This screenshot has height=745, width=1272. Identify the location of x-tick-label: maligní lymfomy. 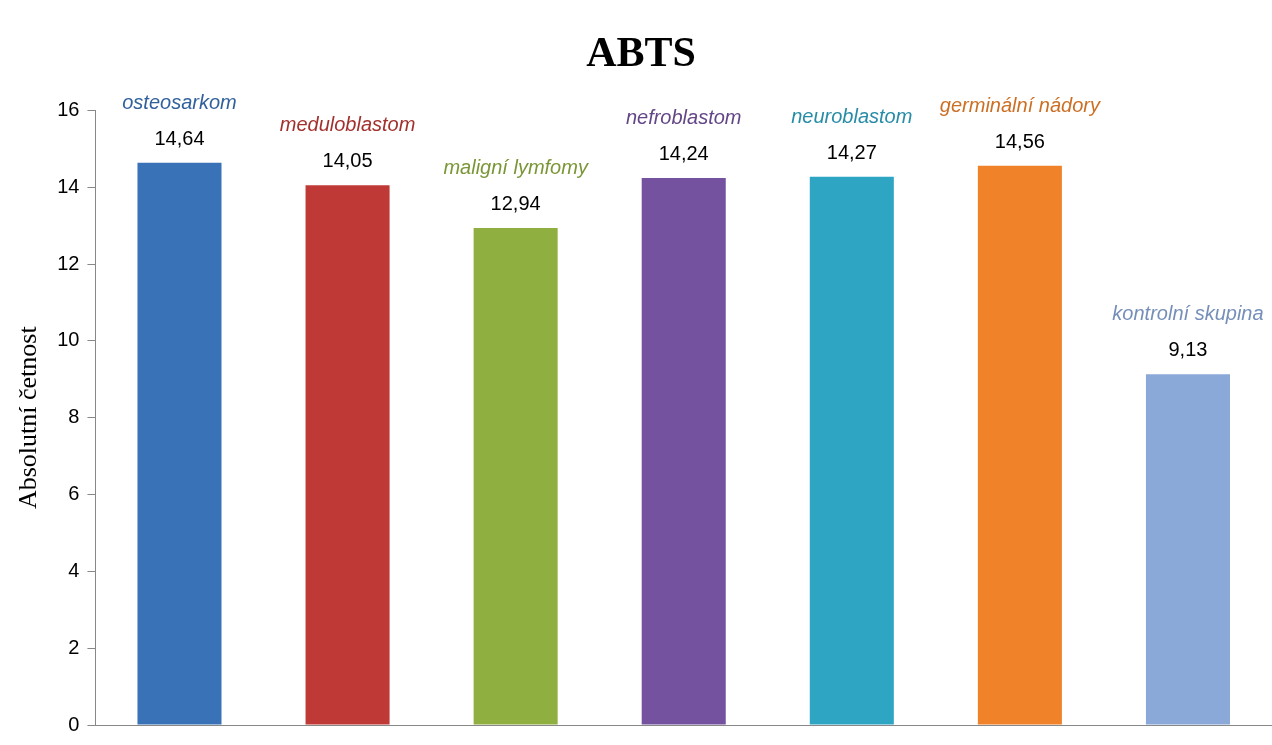
(516, 166).